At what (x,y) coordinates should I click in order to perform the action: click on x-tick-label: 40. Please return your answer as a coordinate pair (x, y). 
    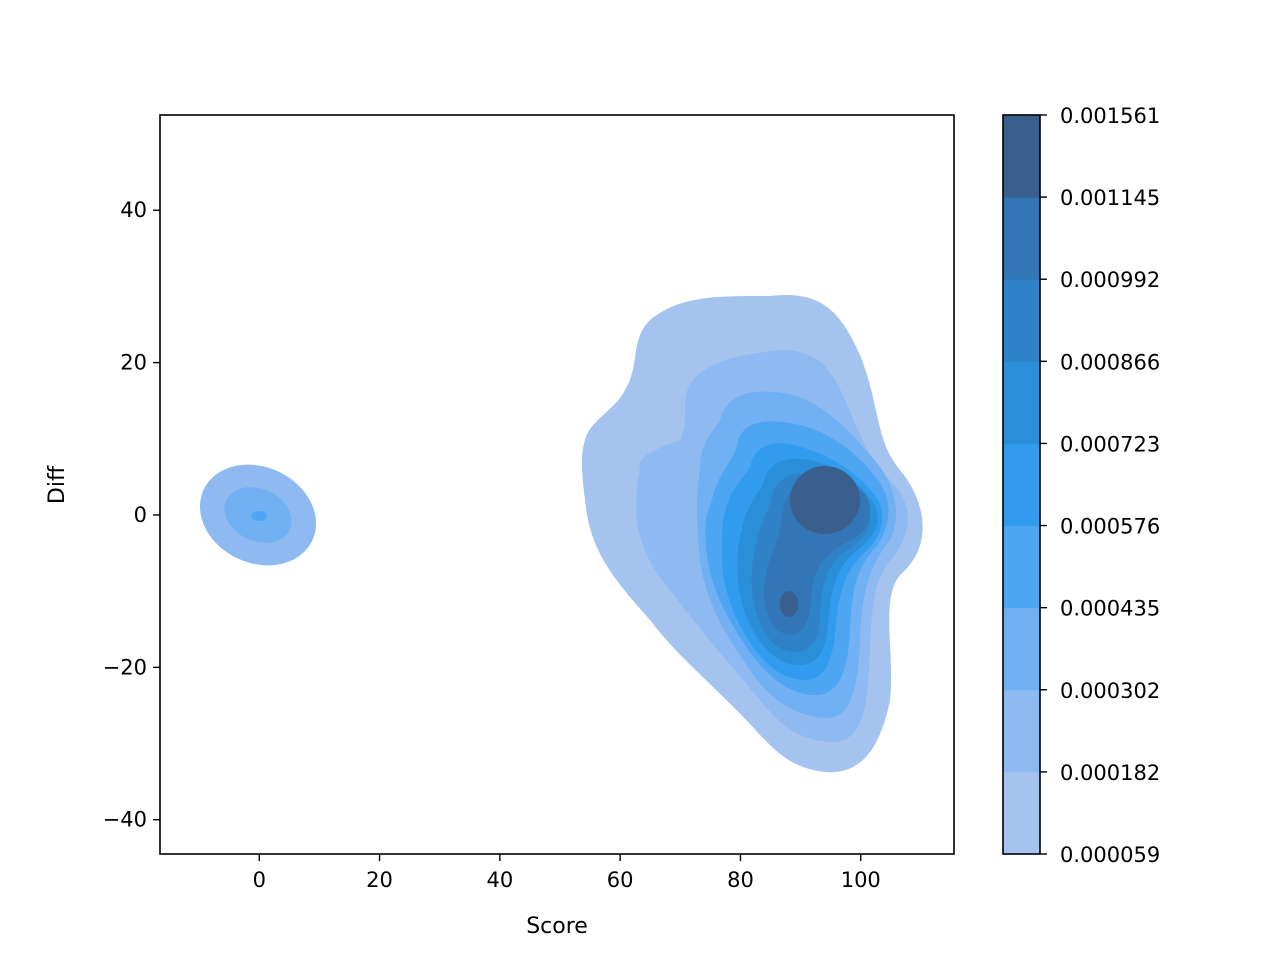
    Looking at the image, I should click on (499, 880).